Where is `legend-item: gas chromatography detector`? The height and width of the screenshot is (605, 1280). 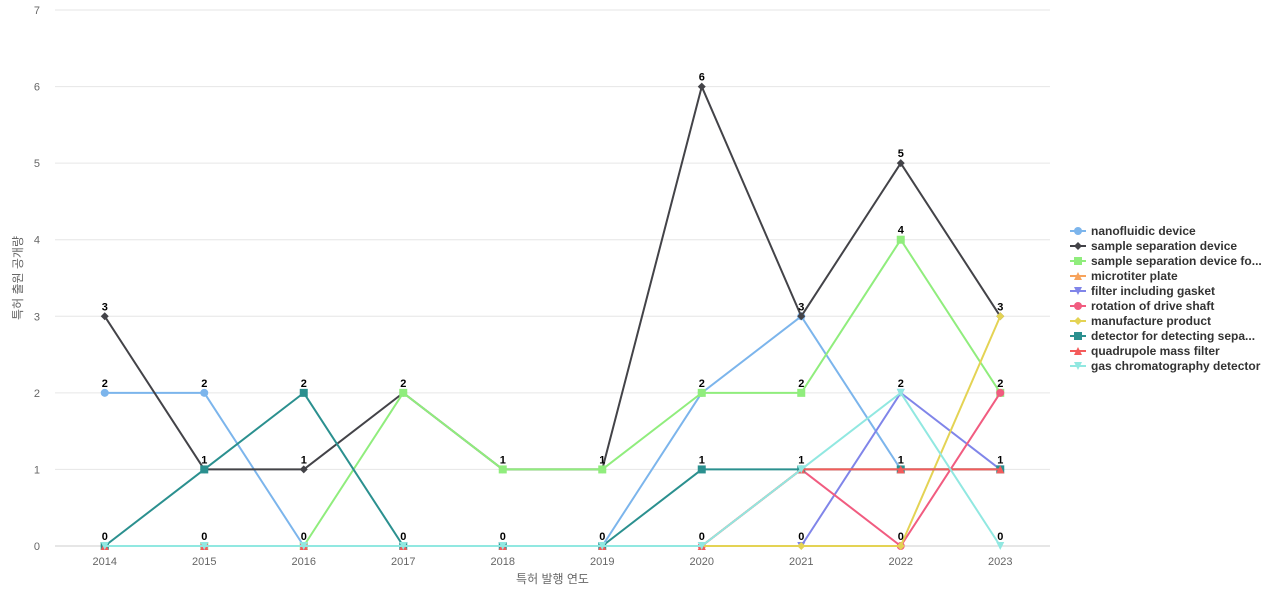
legend-item: gas chromatography detector is located at coordinates (1165, 366).